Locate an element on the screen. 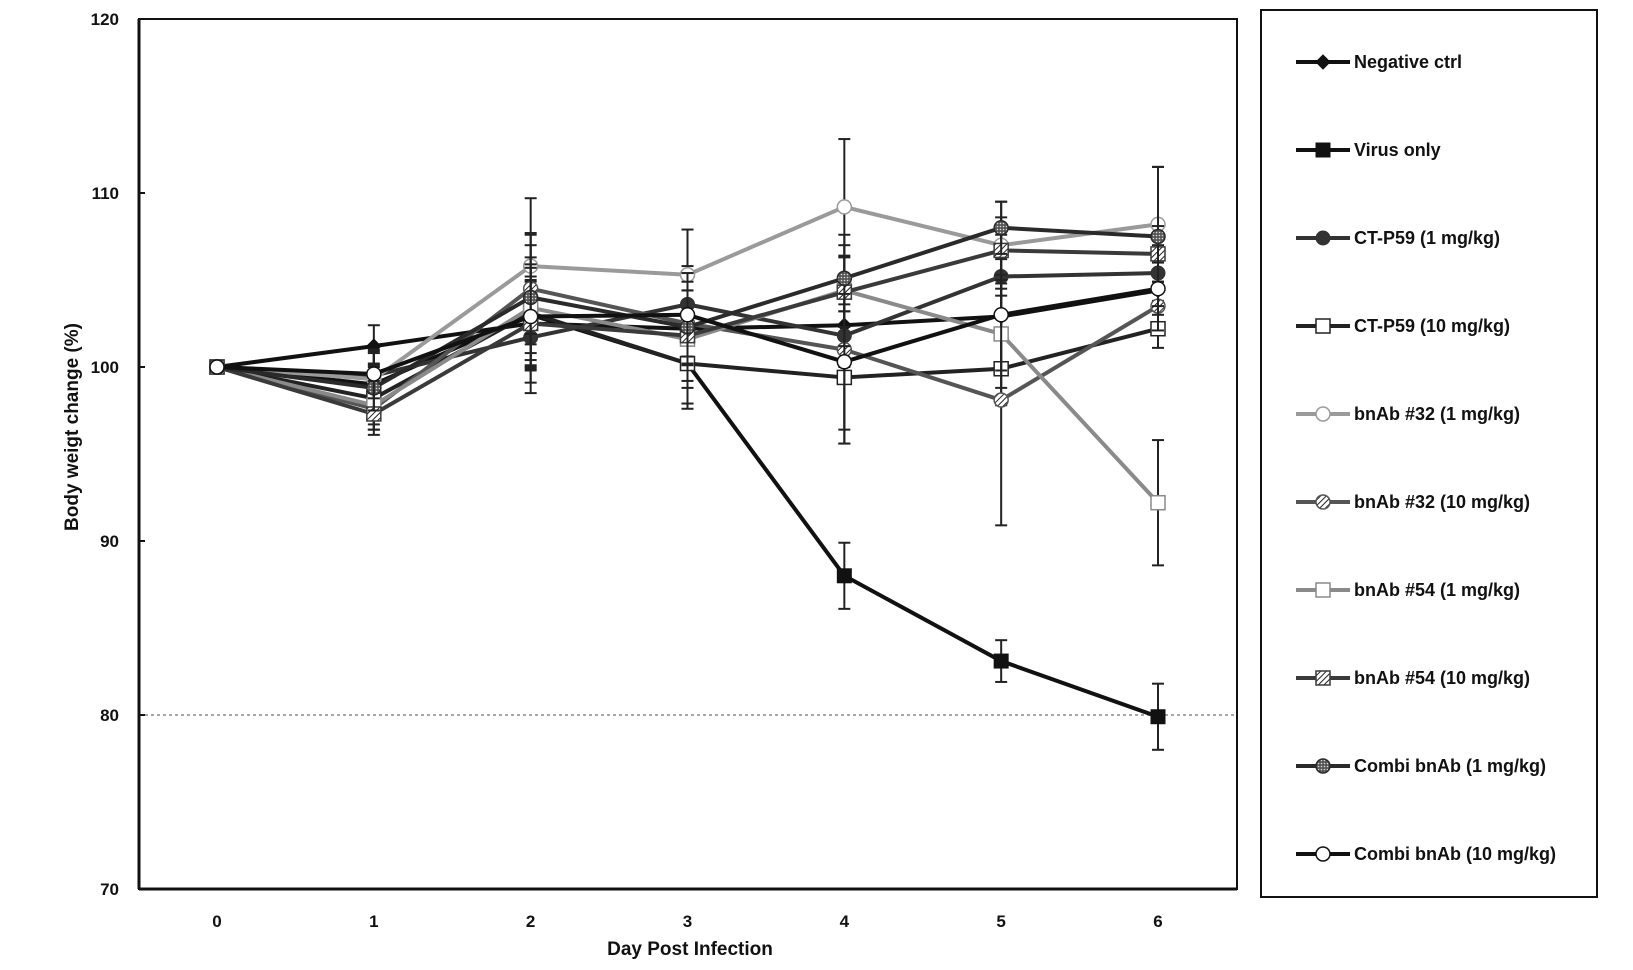 This screenshot has width=1633, height=970. legend-item: CT-P59 (10 mg/kg) is located at coordinates (1403, 326).